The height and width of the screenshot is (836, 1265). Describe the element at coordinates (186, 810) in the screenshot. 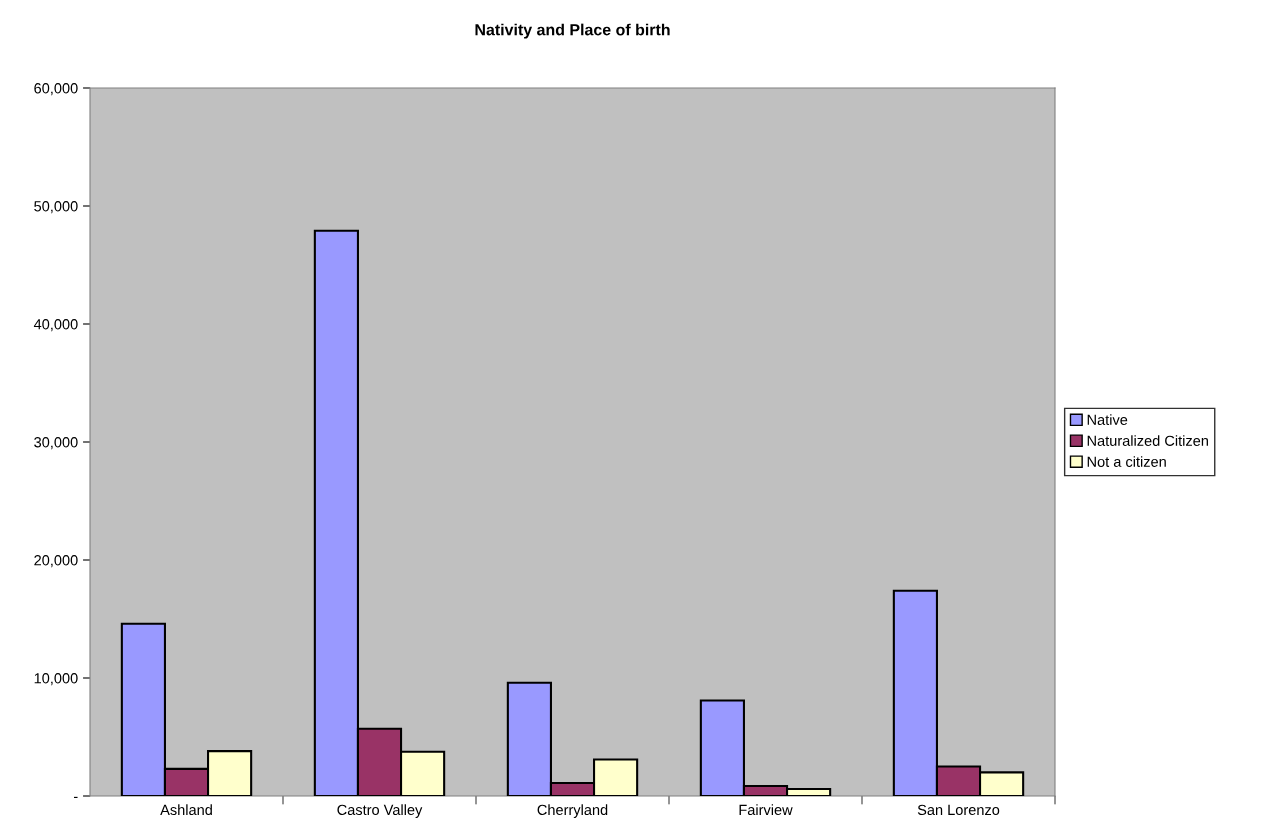

I see `x-tick-label: Ashland` at that location.